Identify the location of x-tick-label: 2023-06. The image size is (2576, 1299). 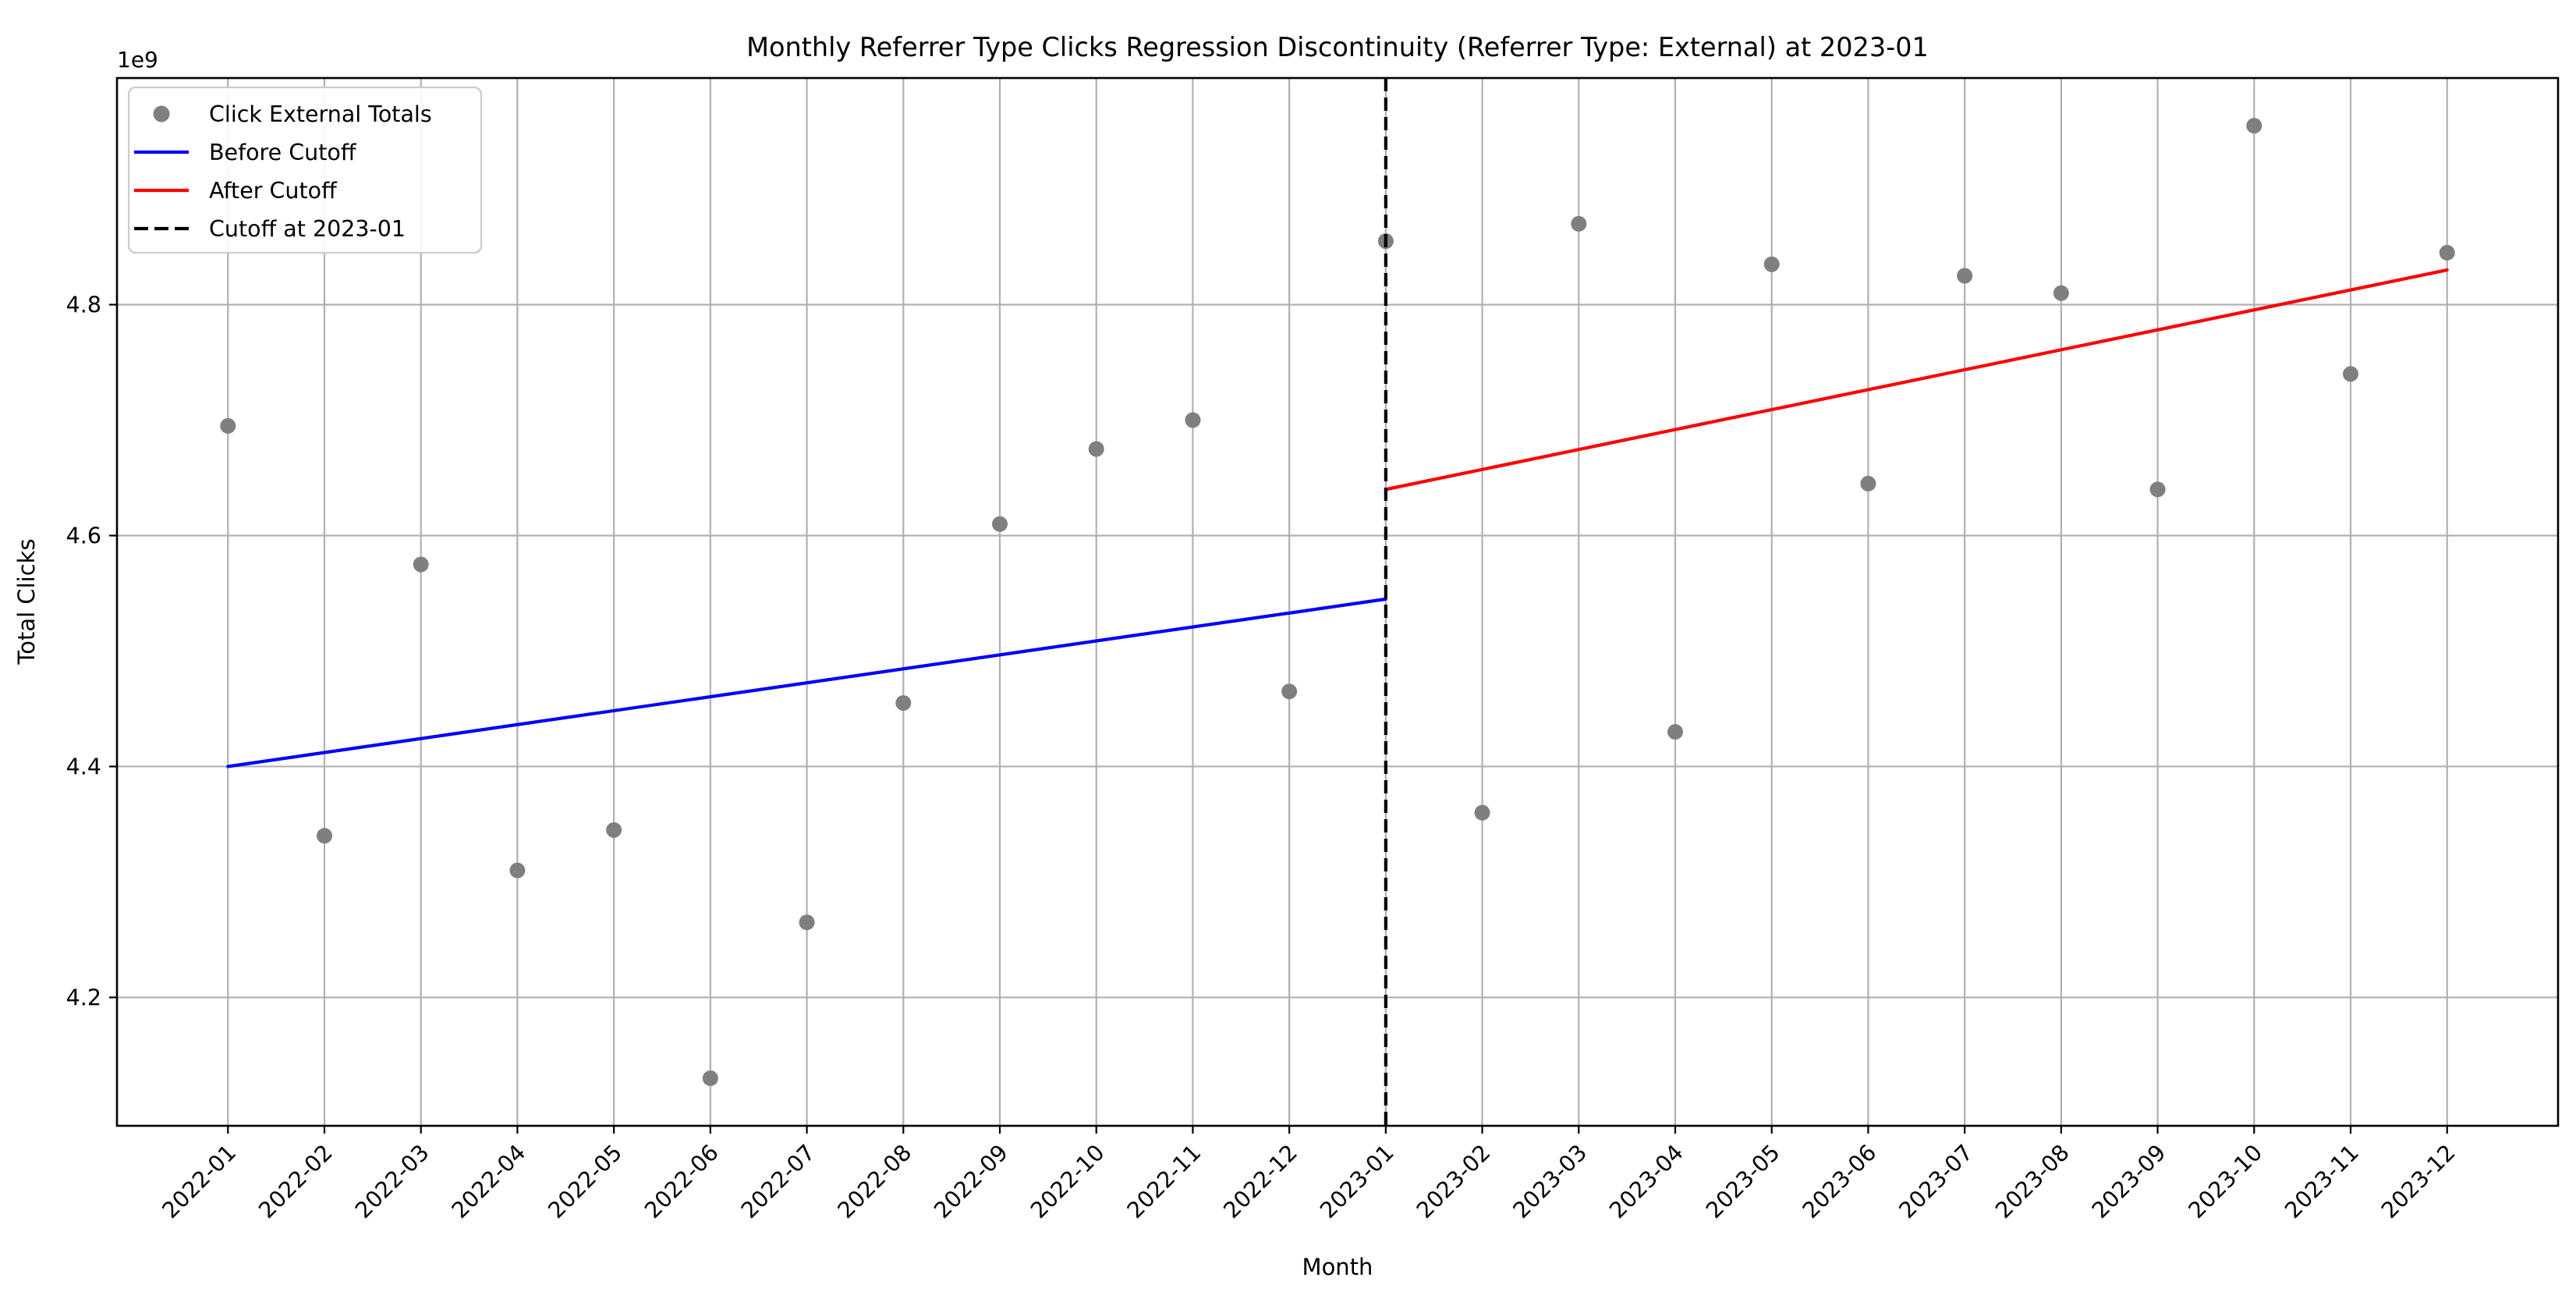
(1840, 1182).